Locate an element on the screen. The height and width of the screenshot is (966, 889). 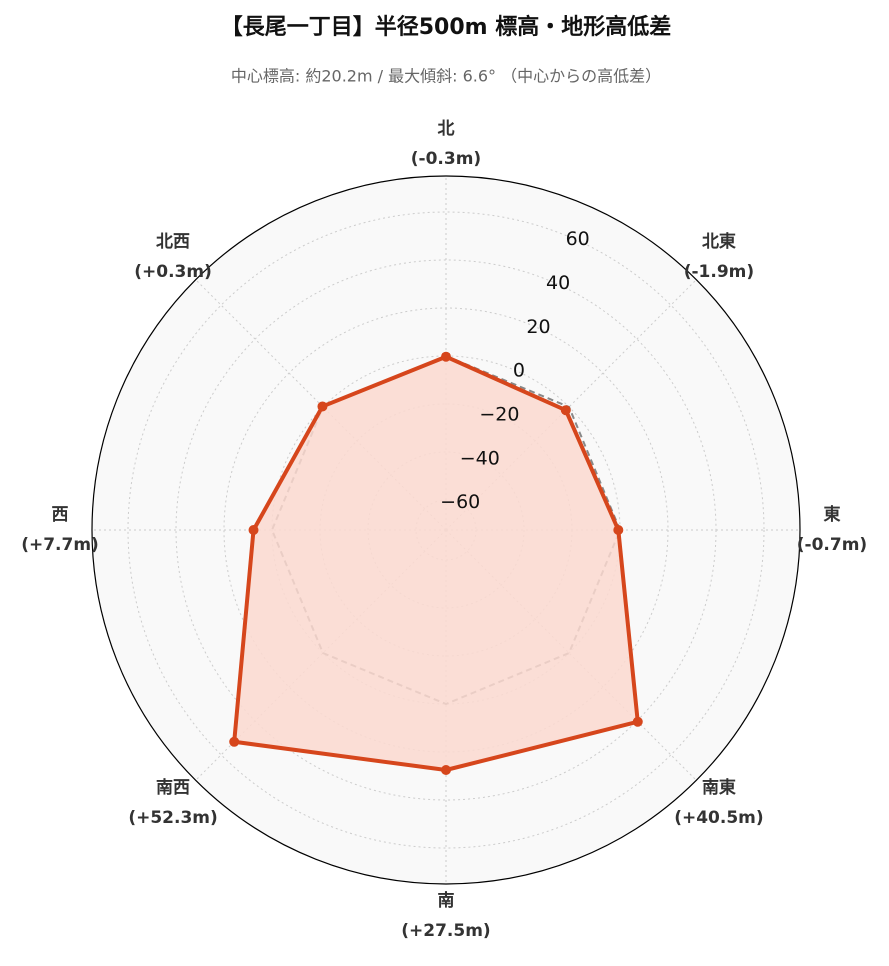
r-tick-label: −20 is located at coordinates (499, 414).